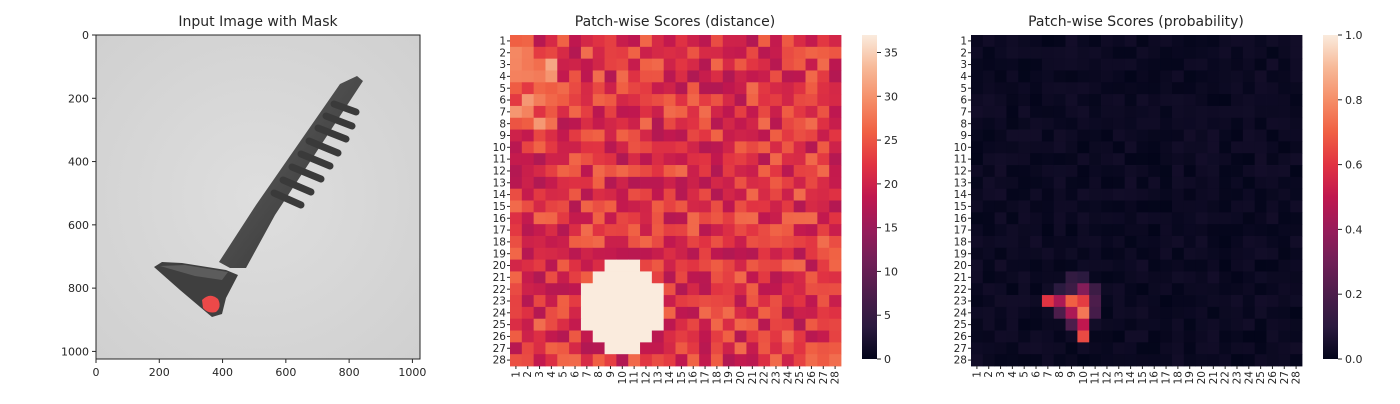 This screenshot has height=404, width=1400. I want to click on row-tick-label: 26, so click(500, 337).